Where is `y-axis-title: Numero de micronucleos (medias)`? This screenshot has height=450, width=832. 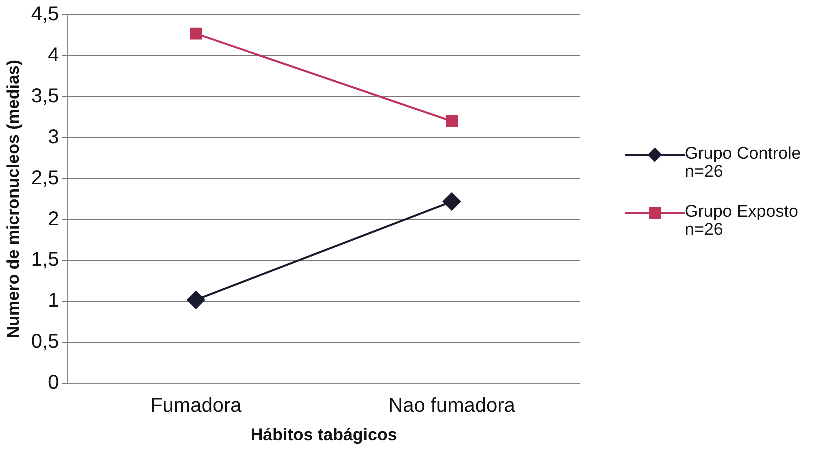
y-axis-title: Numero de micronucleos (medias) is located at coordinates (13, 199).